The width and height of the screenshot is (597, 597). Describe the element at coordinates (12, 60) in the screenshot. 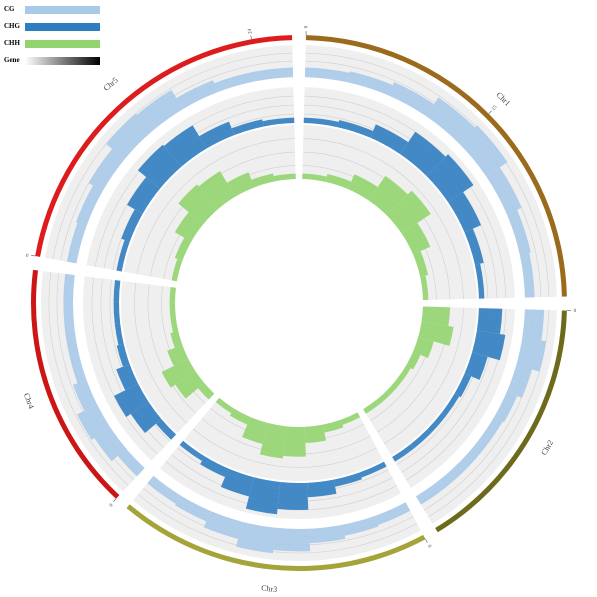

I see `legend-label: Gene` at that location.